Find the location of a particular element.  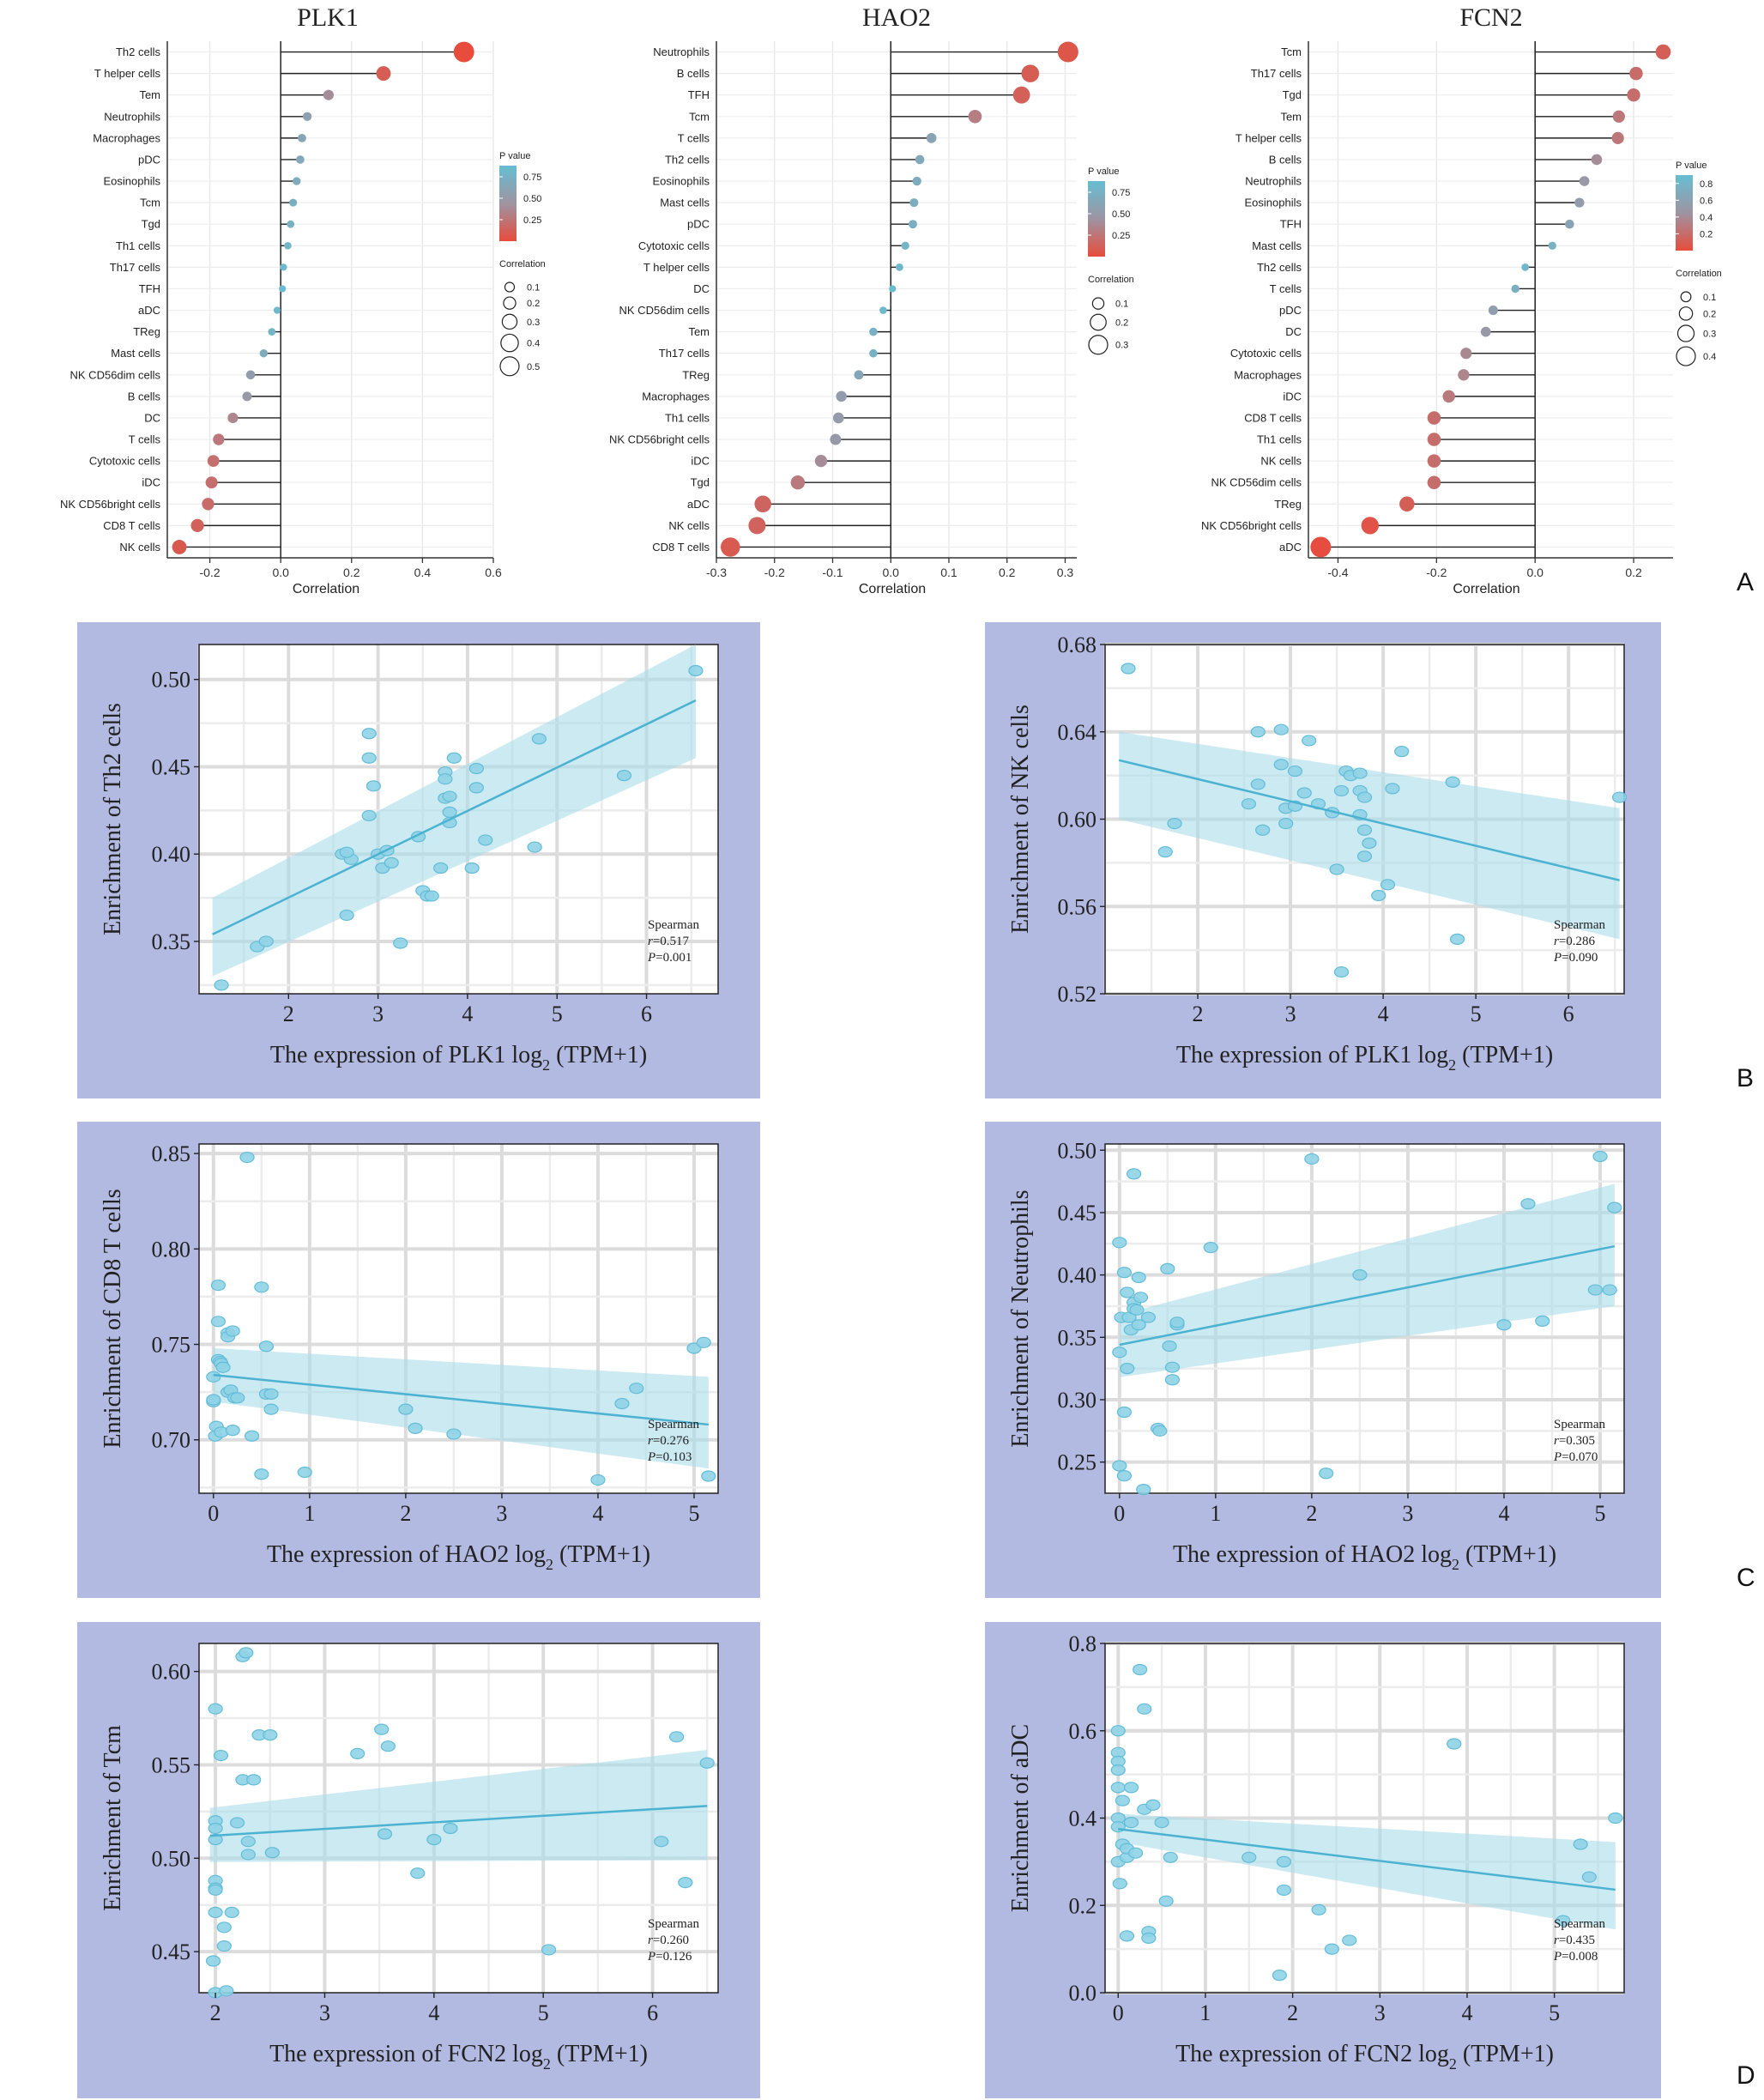

stats-p: P=0.001 is located at coordinates (669, 958).